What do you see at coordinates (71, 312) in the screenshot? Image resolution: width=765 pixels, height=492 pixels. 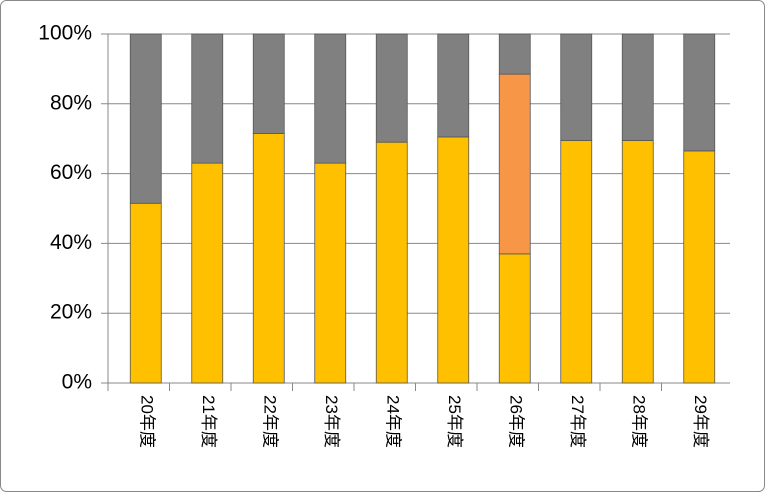 I see `y-tick-label: 20%` at bounding box center [71, 312].